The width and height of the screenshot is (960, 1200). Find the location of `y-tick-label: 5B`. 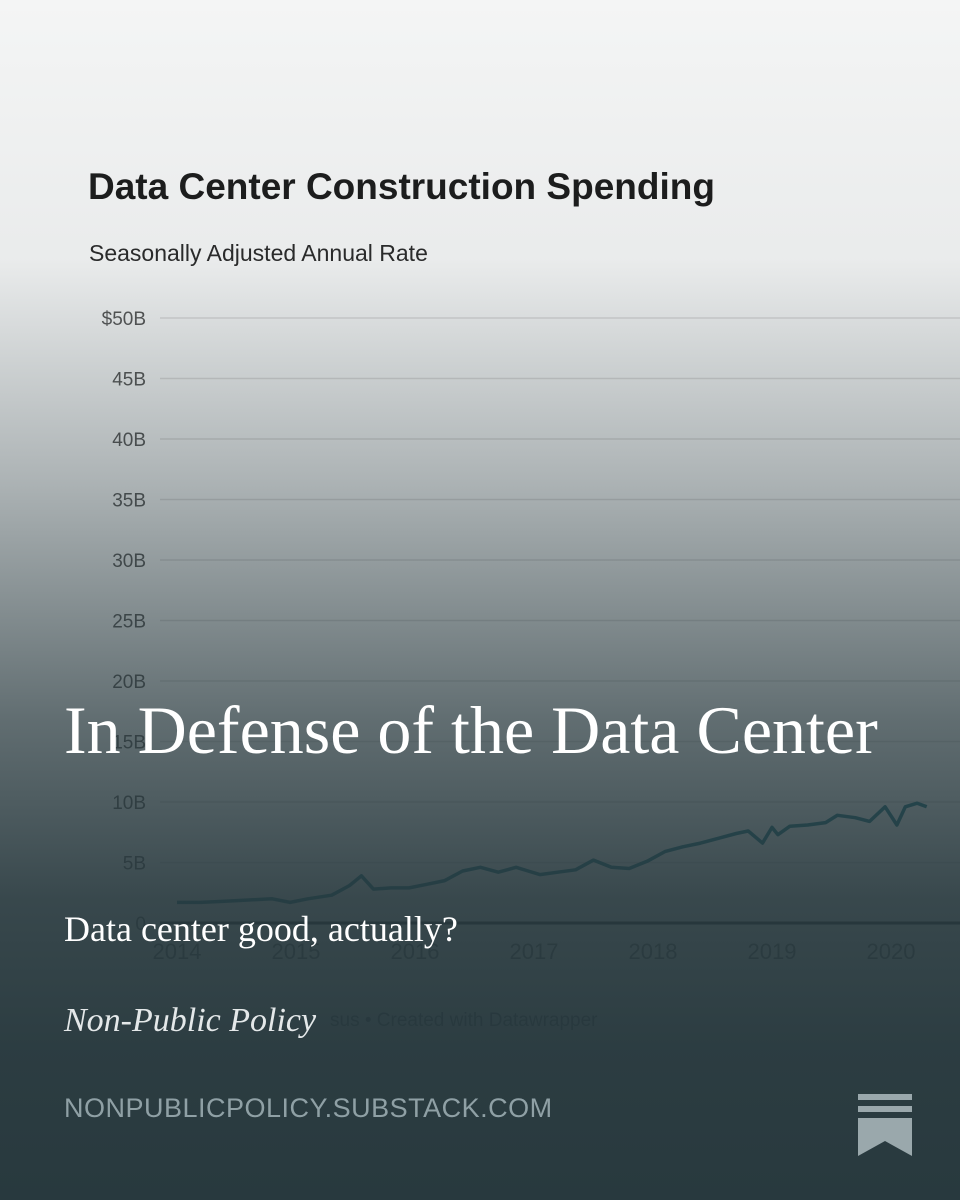

y-tick-label: 5B is located at coordinates (134, 864).